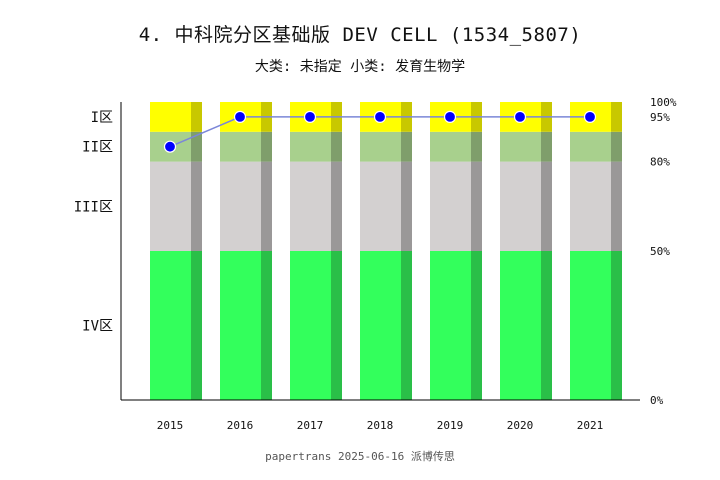 This screenshot has width=720, height=480. Describe the element at coordinates (170, 117) in the screenshot. I see `bar-segment-2015-zone1` at that location.